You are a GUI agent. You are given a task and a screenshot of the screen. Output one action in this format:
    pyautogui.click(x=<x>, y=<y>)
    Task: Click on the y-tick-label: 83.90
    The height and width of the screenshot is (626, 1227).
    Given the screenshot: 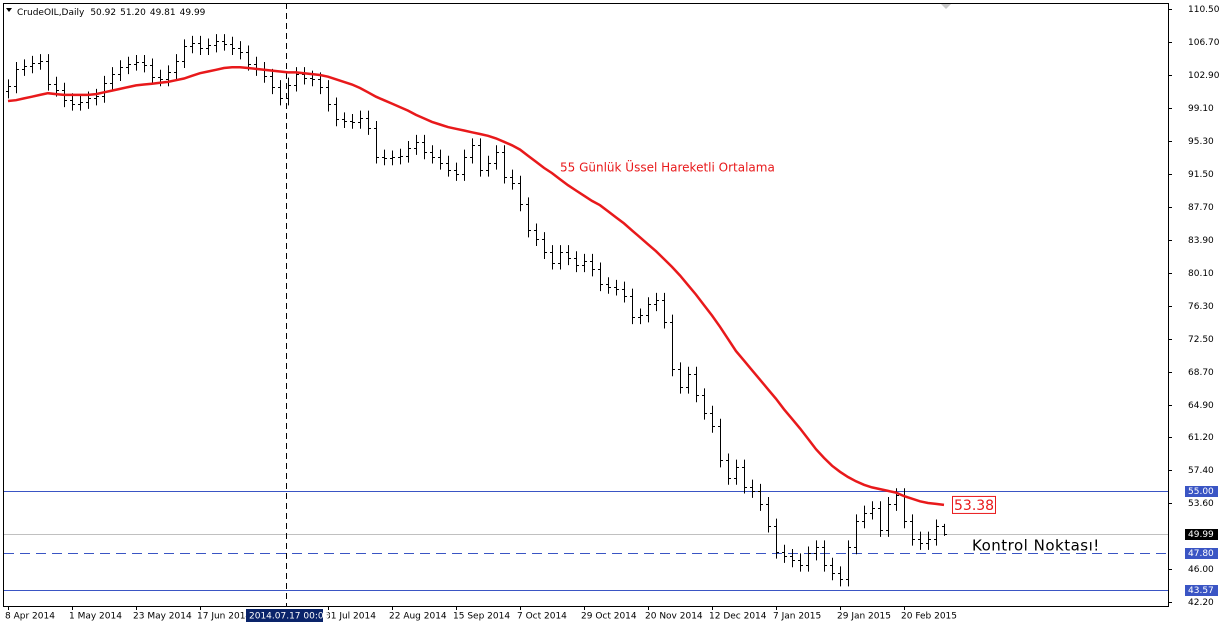 What is the action you would take?
    pyautogui.click(x=1201, y=241)
    